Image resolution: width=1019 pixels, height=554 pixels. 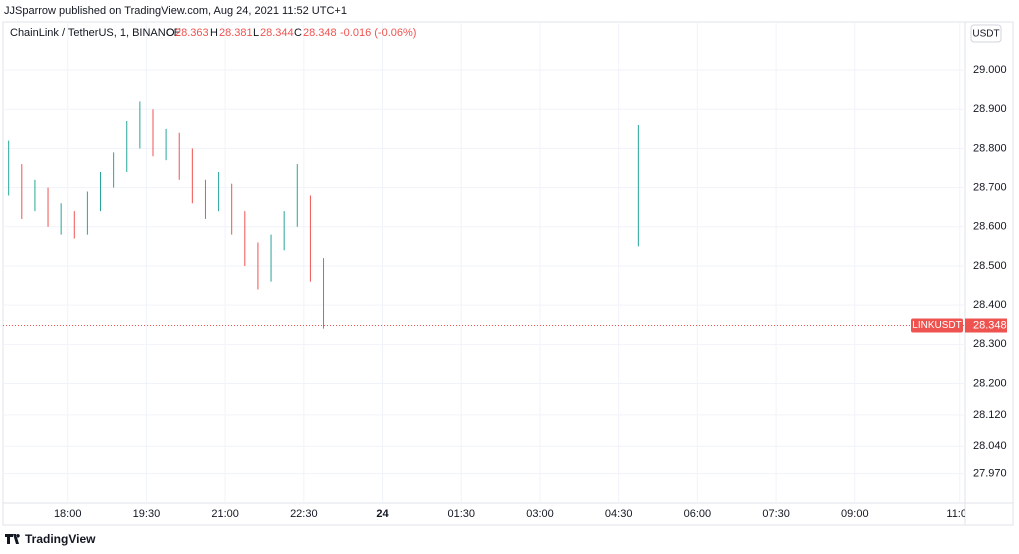 I want to click on x-tick-label: 04:30, so click(x=619, y=514).